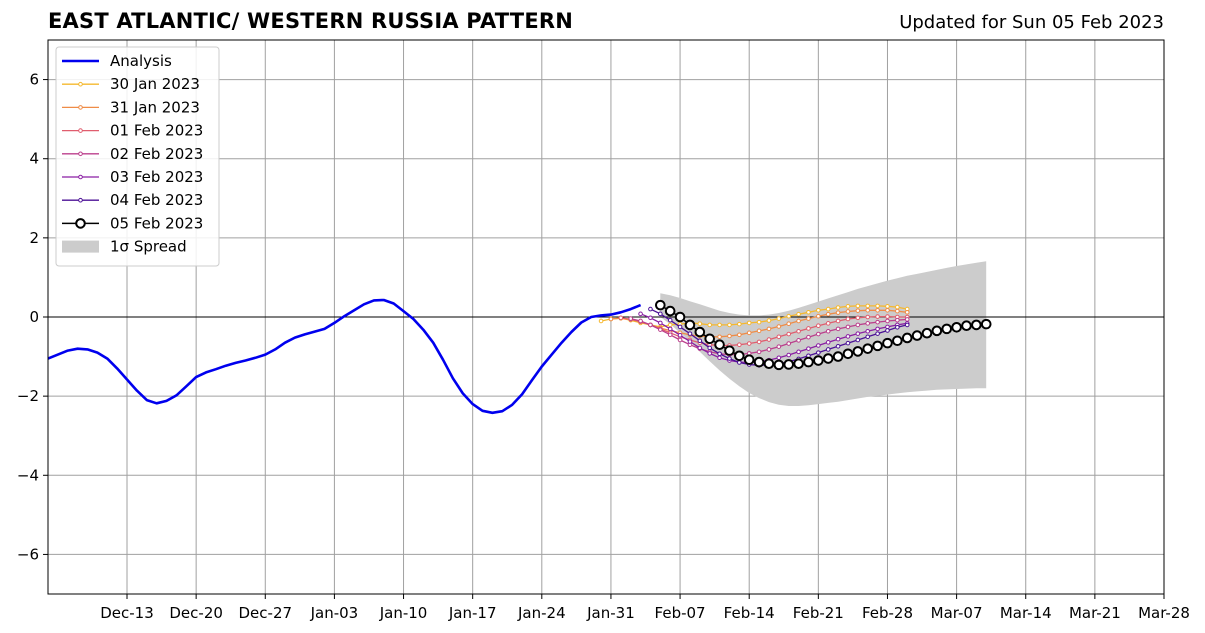 Image resolution: width=1205 pixels, height=633 pixels. Describe the element at coordinates (774, 338) in the screenshot. I see `forecast-line` at that location.